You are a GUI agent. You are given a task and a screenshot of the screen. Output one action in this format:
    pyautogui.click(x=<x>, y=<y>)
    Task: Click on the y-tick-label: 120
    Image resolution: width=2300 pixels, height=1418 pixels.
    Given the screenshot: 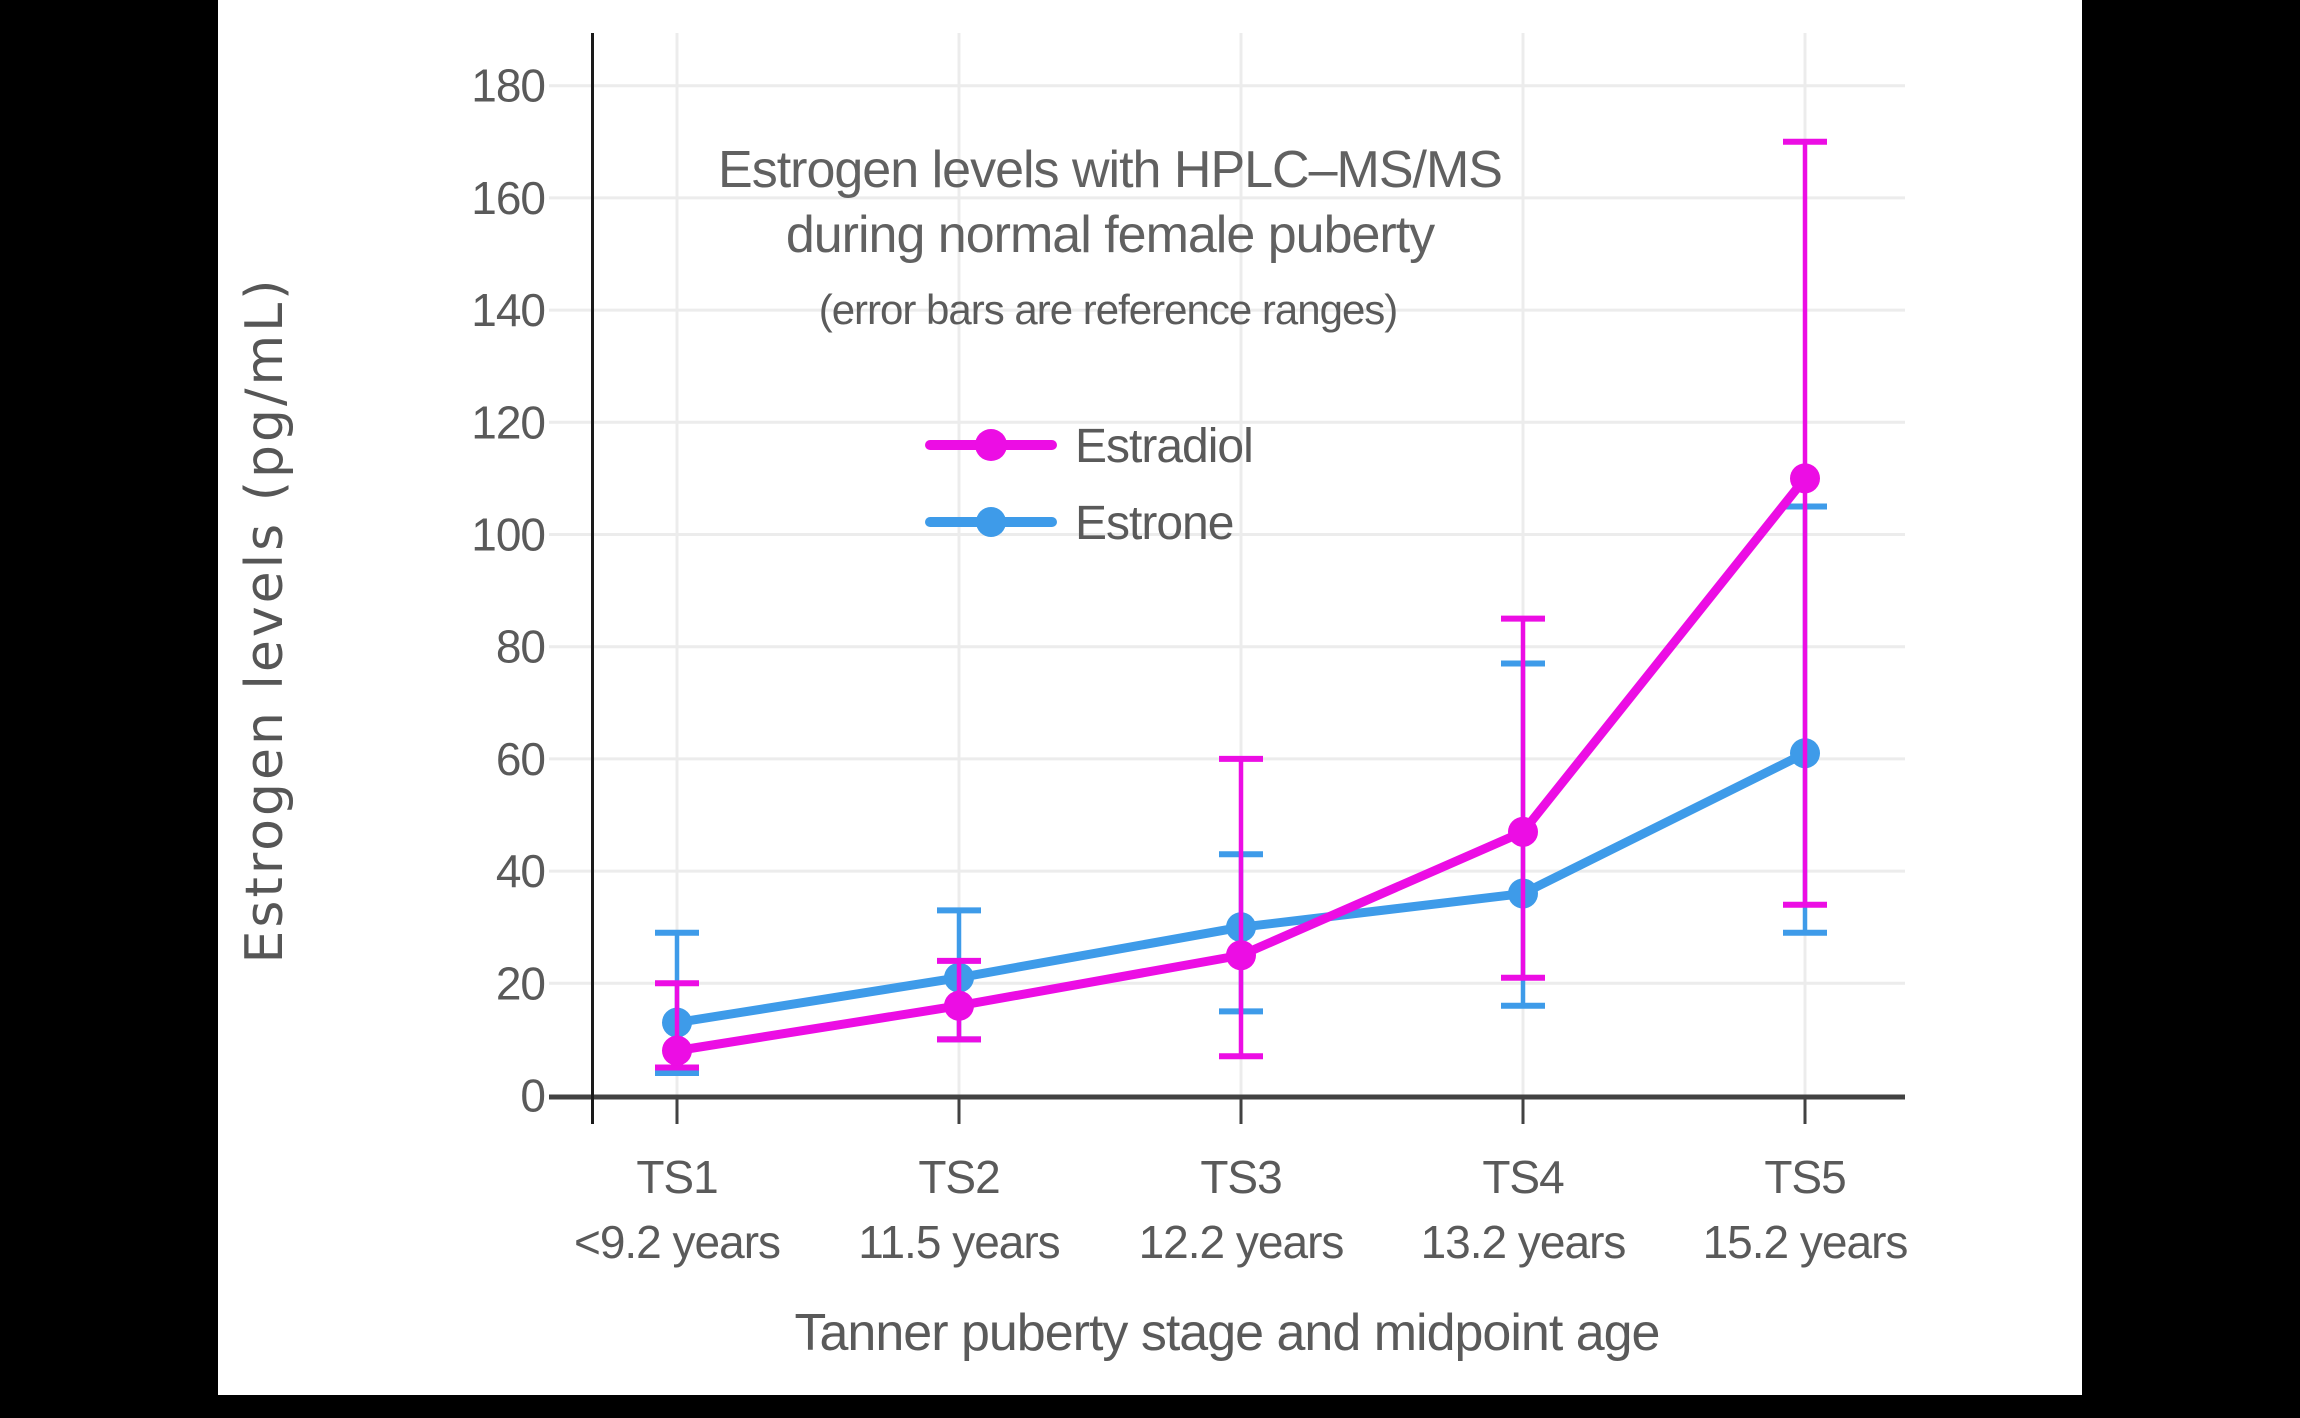 What is the action you would take?
    pyautogui.click(x=508, y=422)
    